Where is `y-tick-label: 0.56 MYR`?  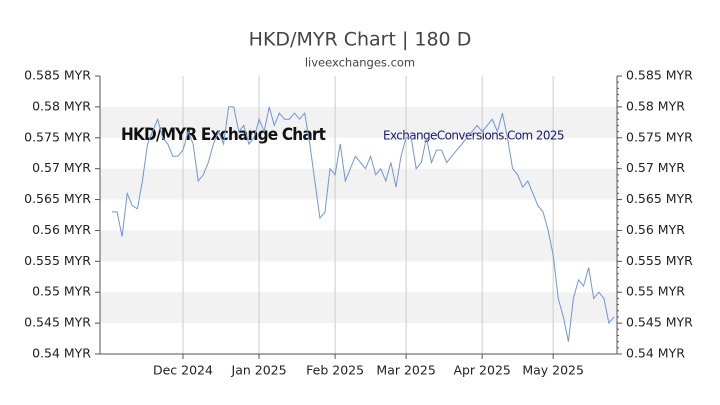 y-tick-label: 0.56 MYR is located at coordinates (61, 229).